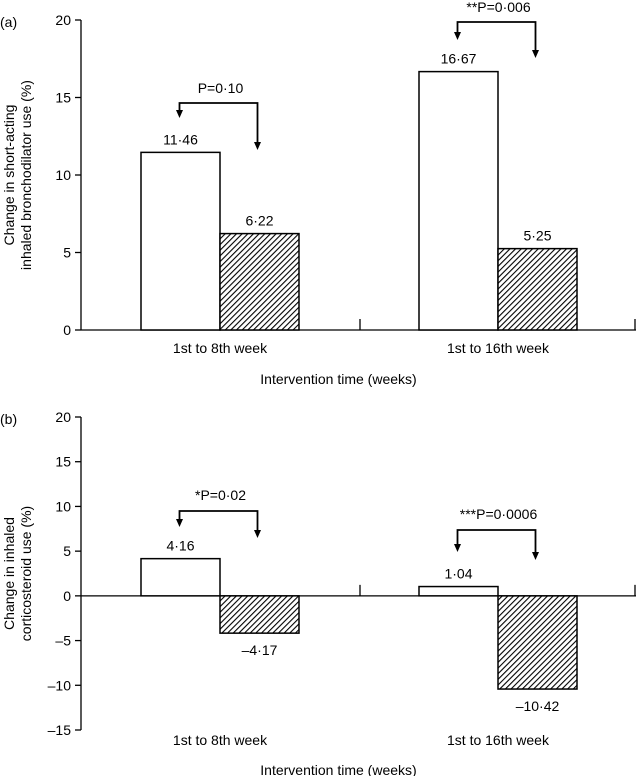 The height and width of the screenshot is (776, 638). Describe the element at coordinates (259, 221) in the screenshot. I see `data-label: 6·22` at that location.